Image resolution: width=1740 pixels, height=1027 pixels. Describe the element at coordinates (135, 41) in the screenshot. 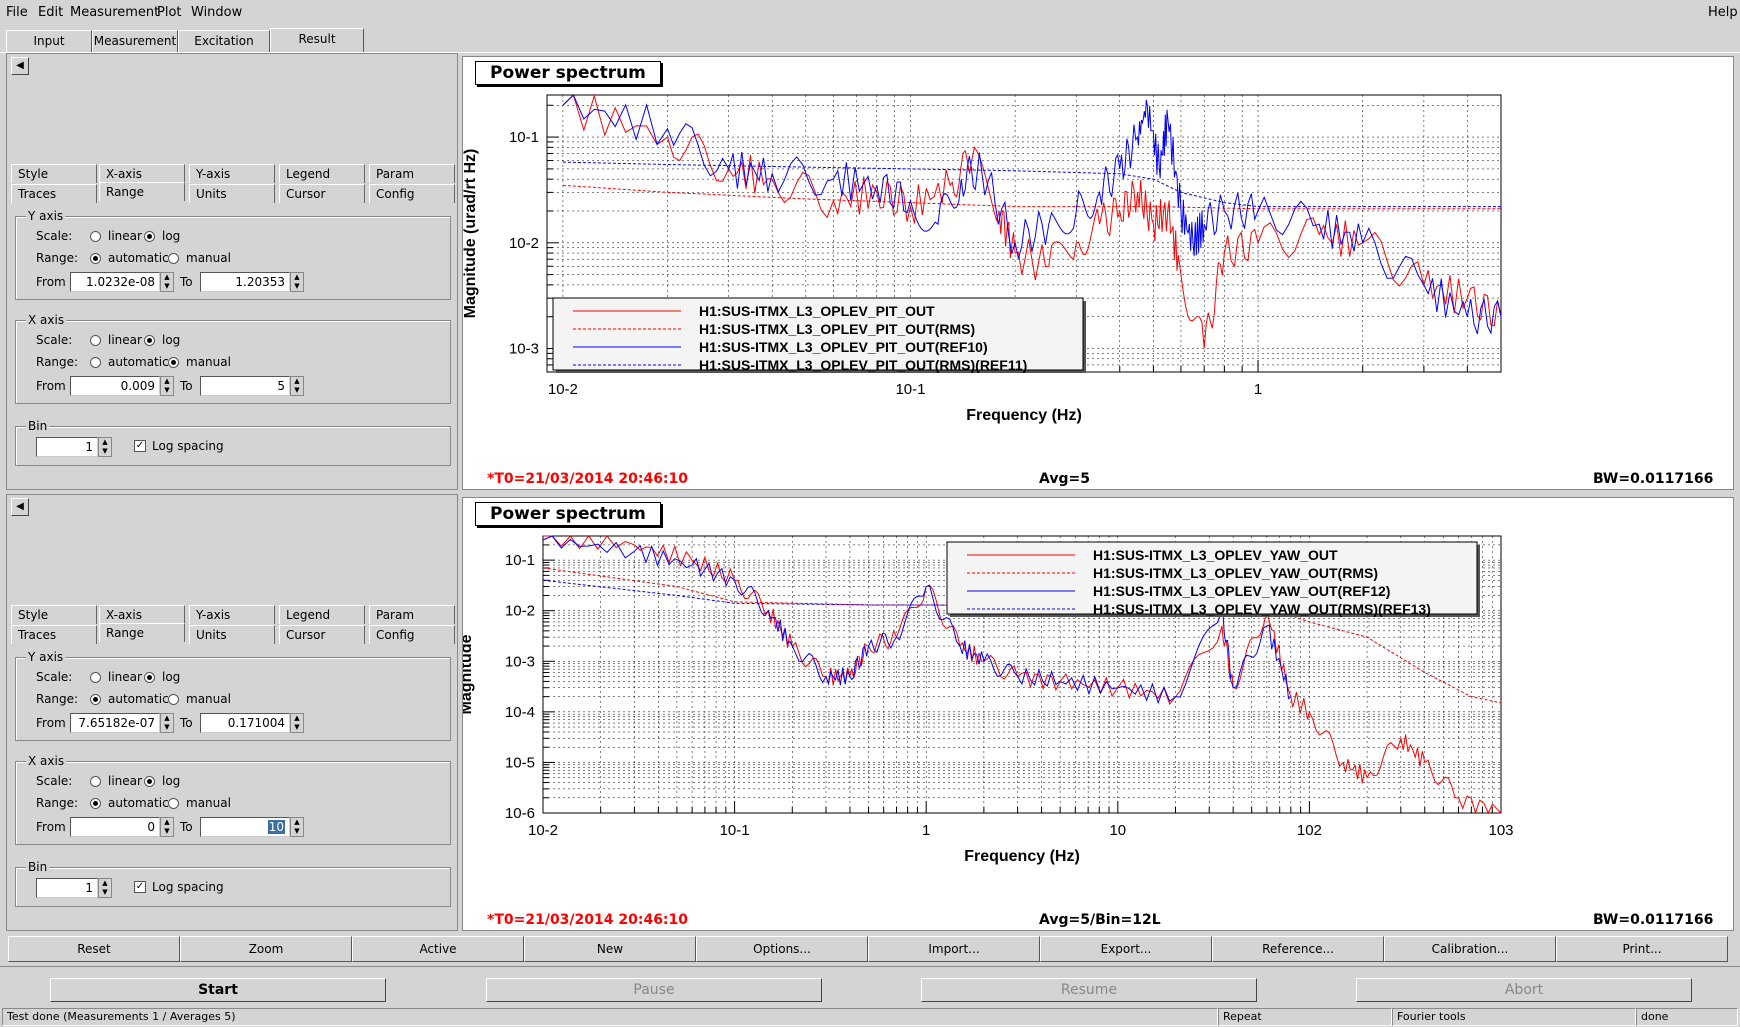

I see `tab-measurement: Measurement` at that location.